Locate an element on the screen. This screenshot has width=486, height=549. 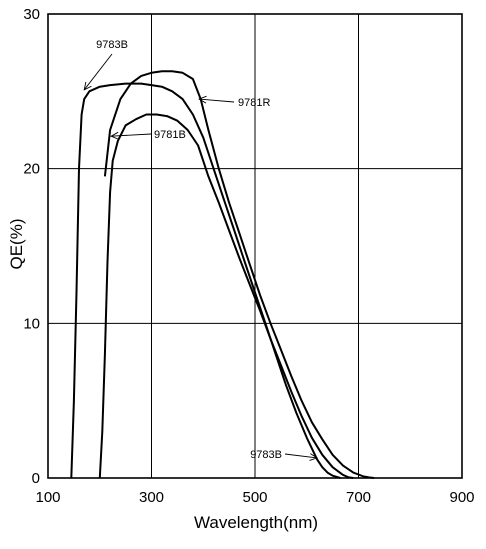
x-tick-label: 100 is located at coordinates (47, 497).